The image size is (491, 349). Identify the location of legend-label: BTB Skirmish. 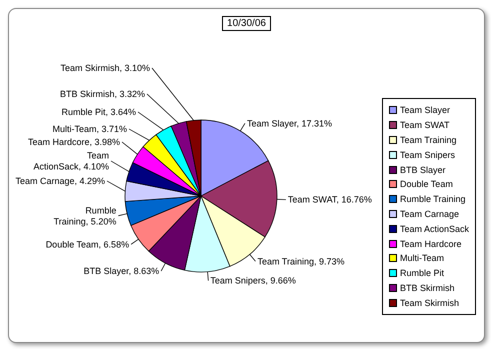
(427, 287).